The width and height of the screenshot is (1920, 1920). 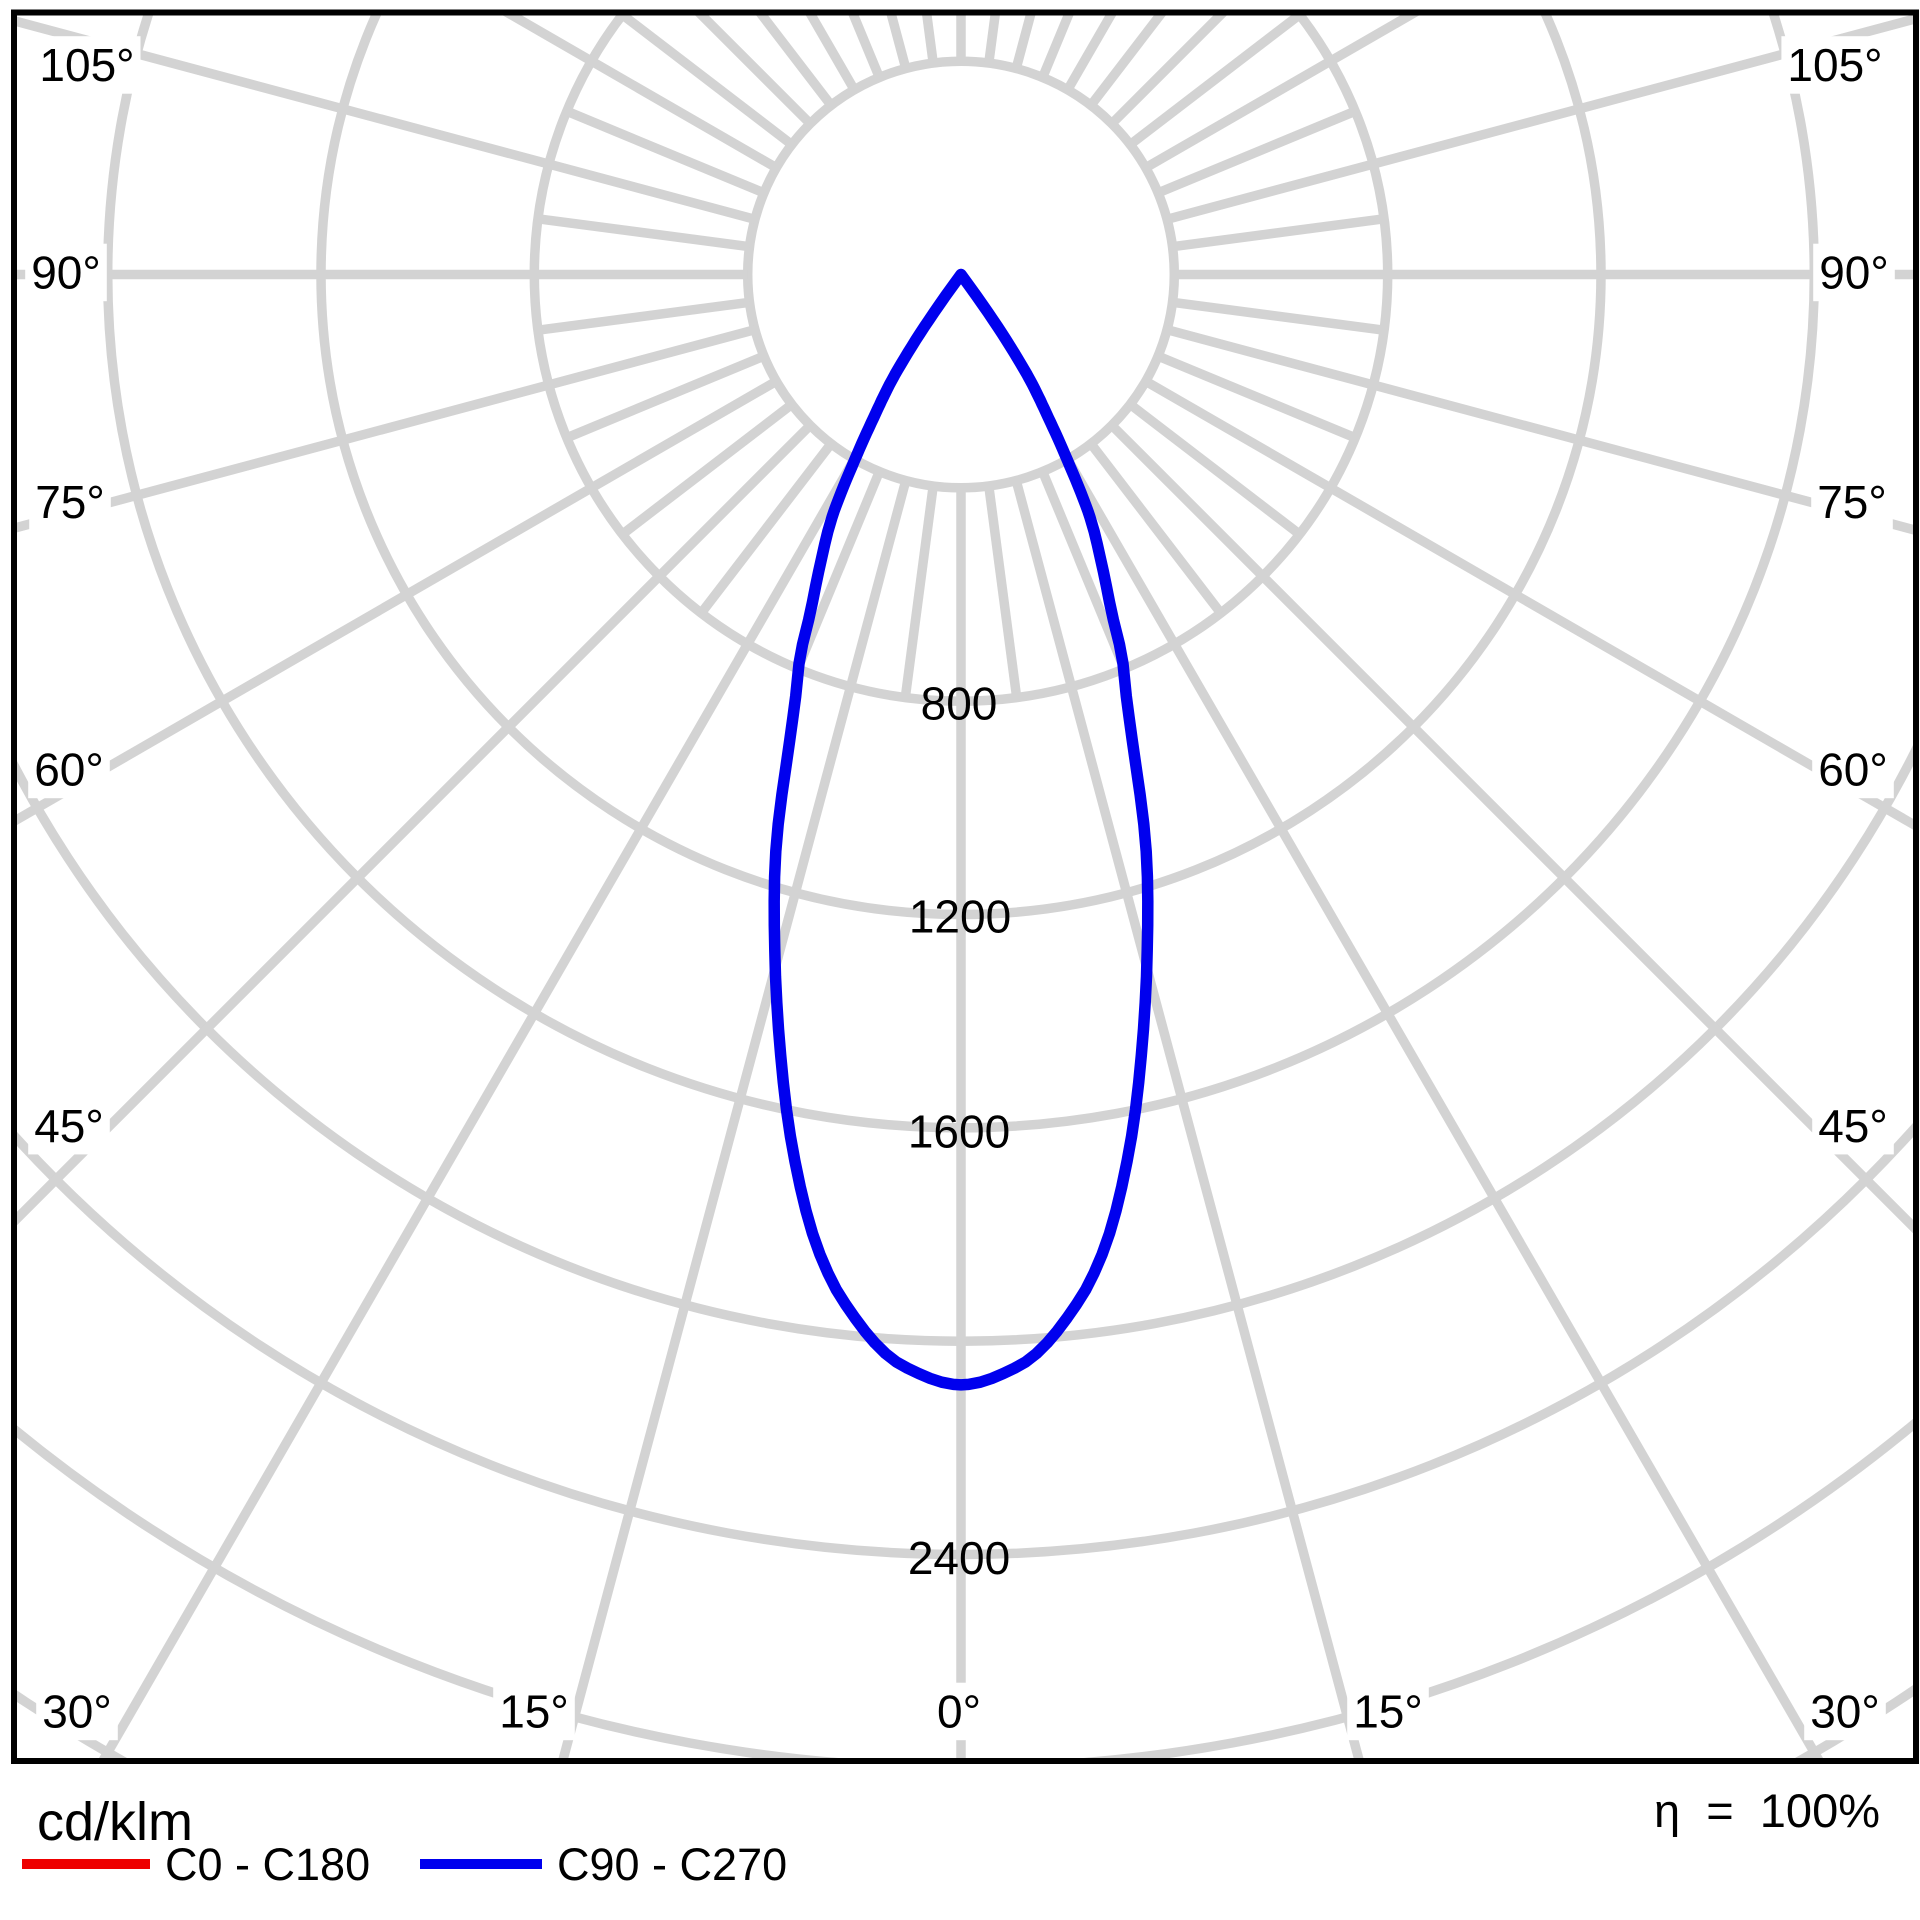 I want to click on svg-text: 0°, so click(x=959, y=1712).